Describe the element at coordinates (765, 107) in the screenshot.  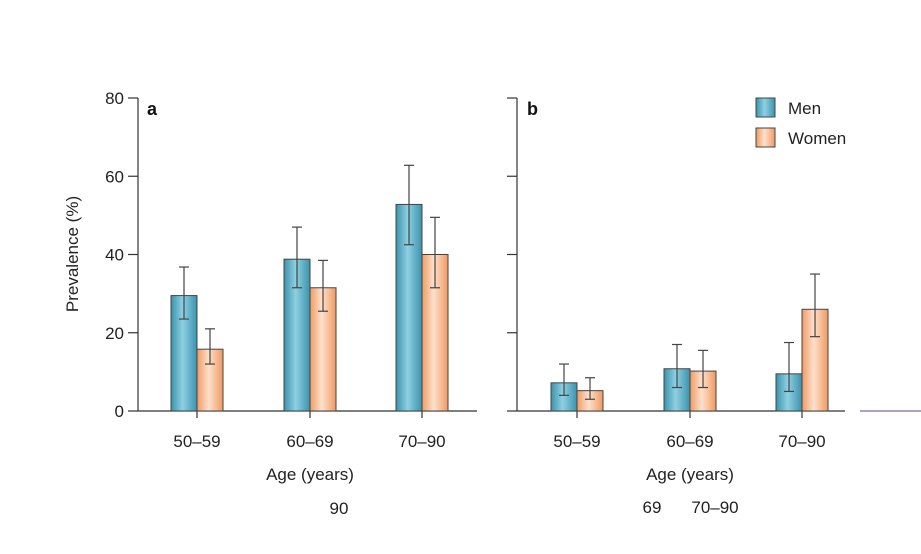
I see `legend-men-swatch` at that location.